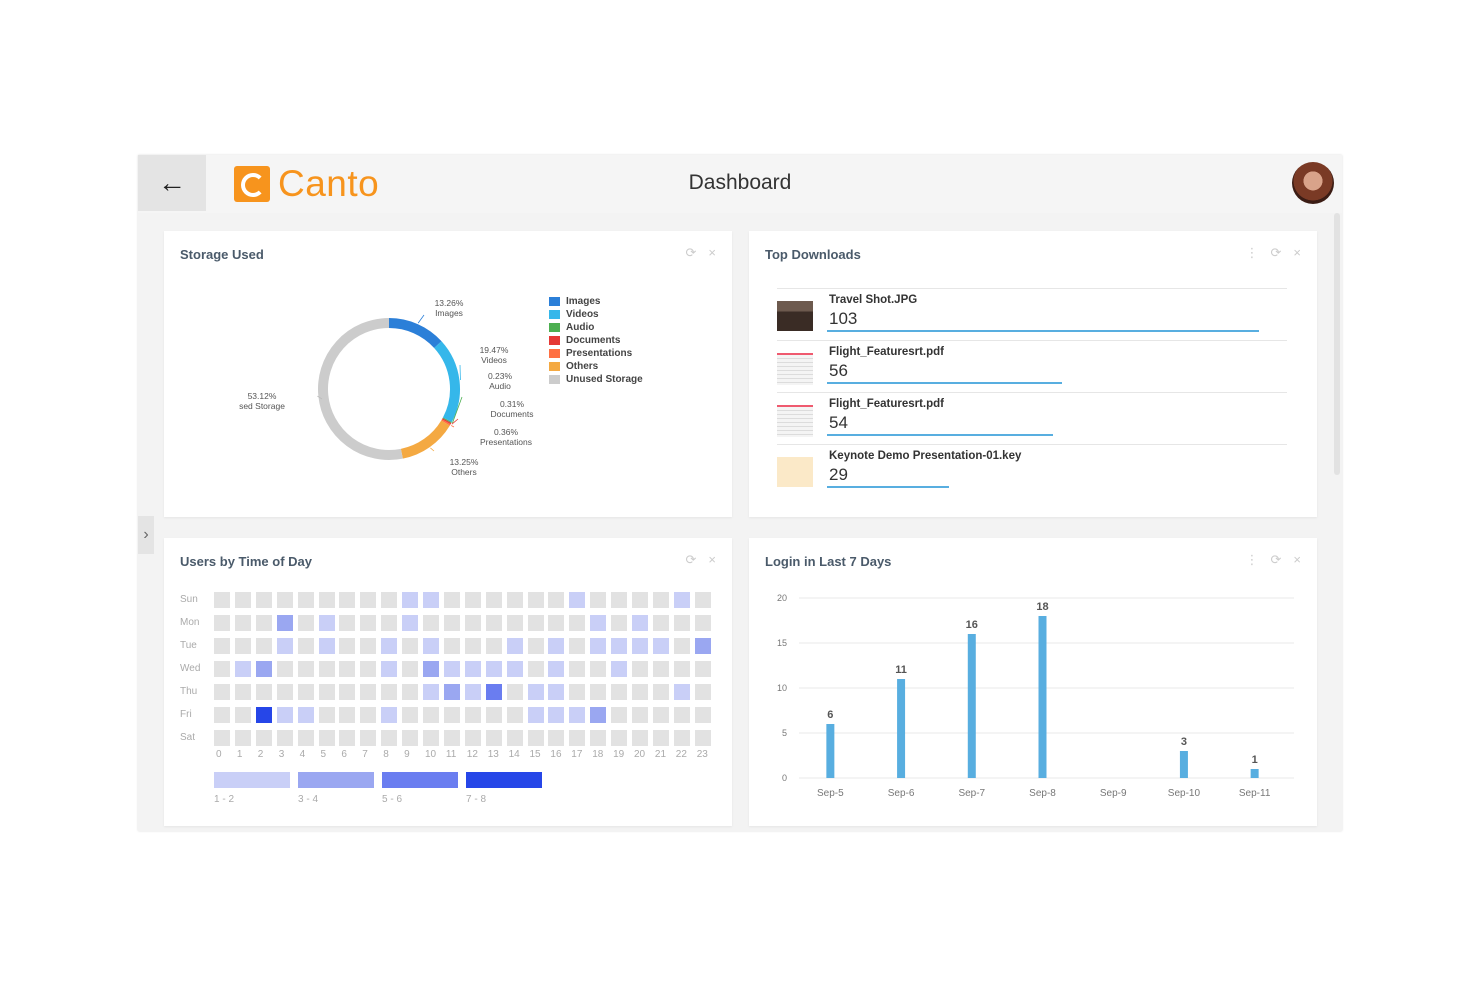  Describe the element at coordinates (360, 389) in the screenshot. I see `donut-slice-sed-storage` at that location.